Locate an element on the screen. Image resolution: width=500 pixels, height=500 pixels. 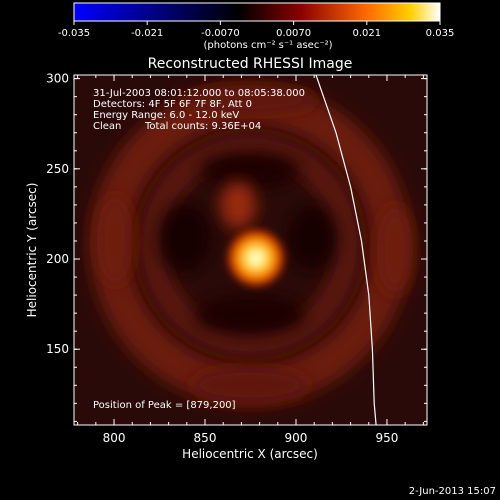
chart-title: Reconstructed RHESSI Image is located at coordinates (250, 64).